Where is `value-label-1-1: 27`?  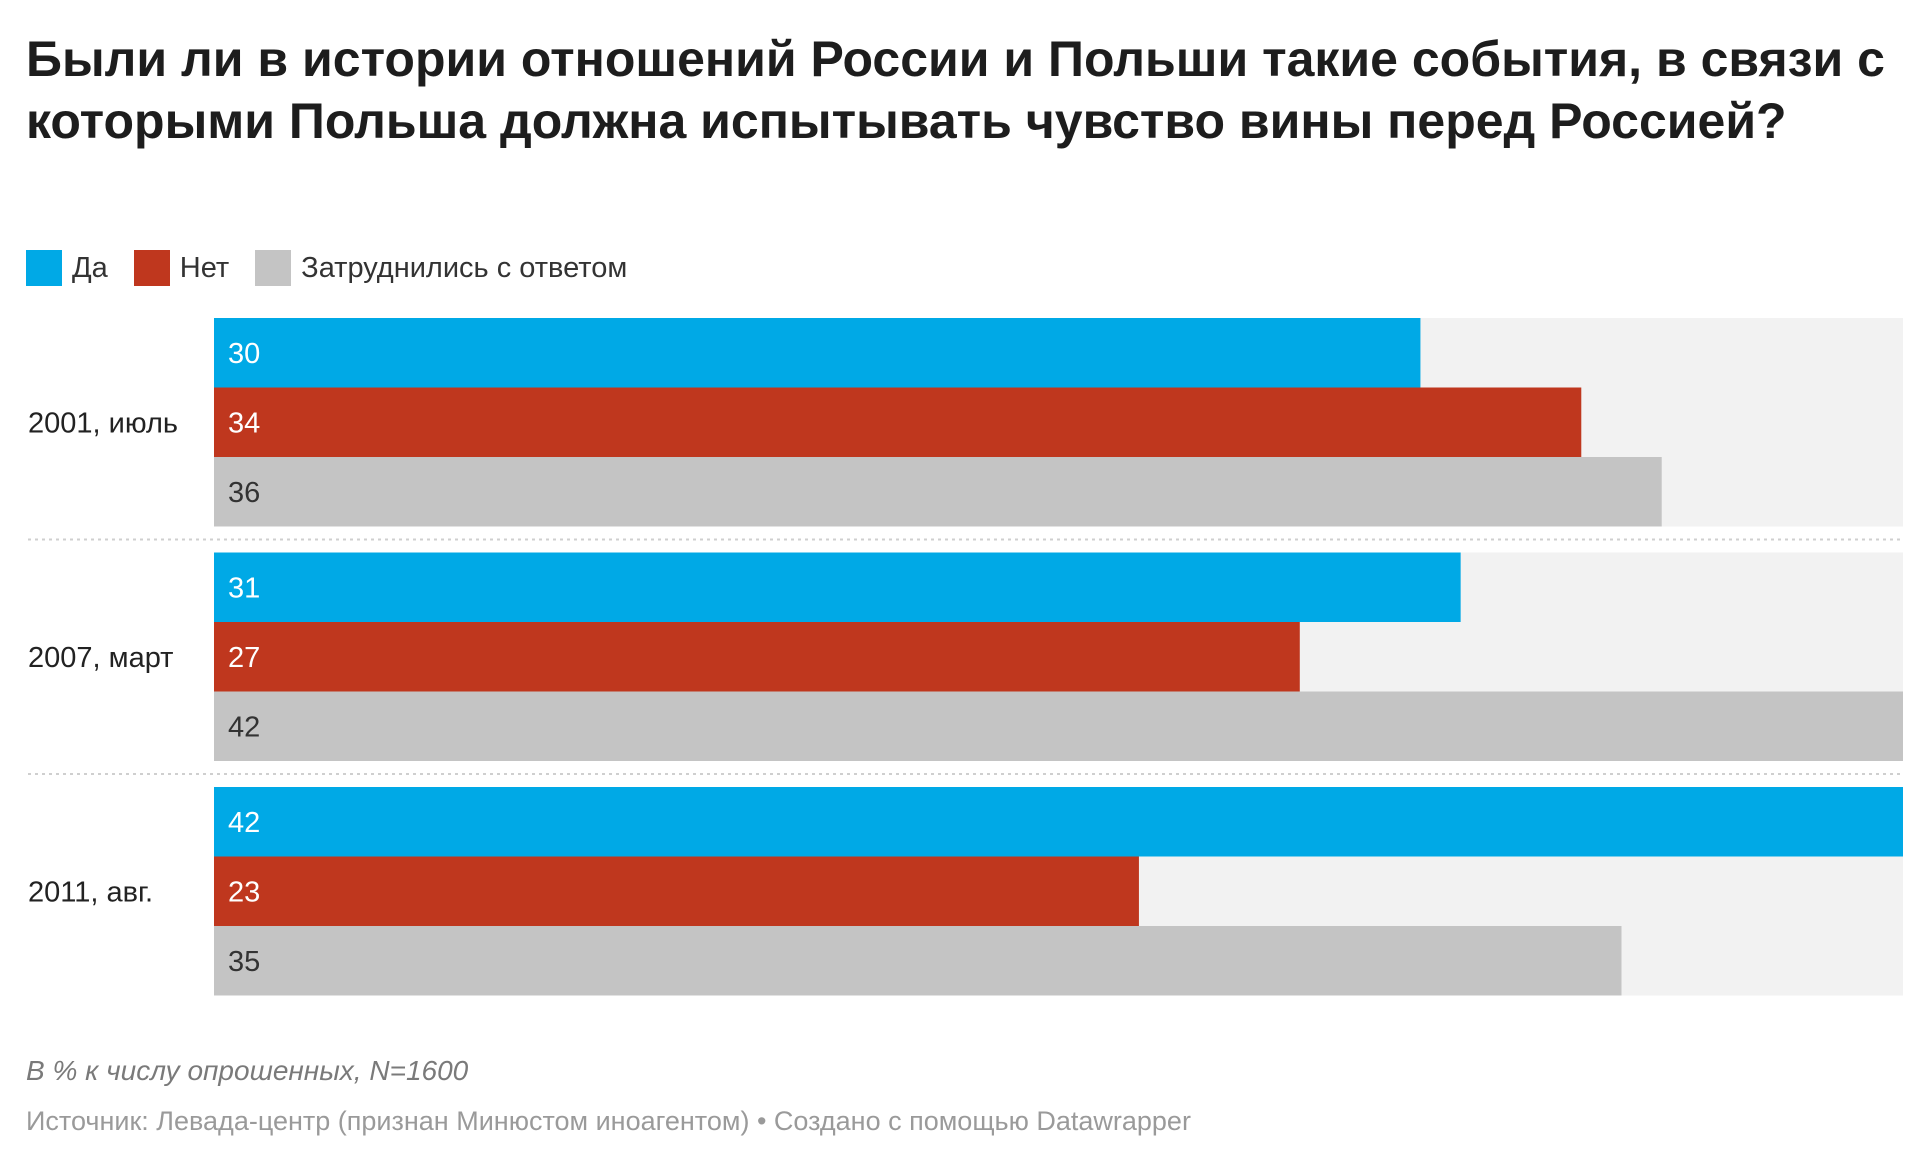 value-label-1-1: 27 is located at coordinates (244, 658).